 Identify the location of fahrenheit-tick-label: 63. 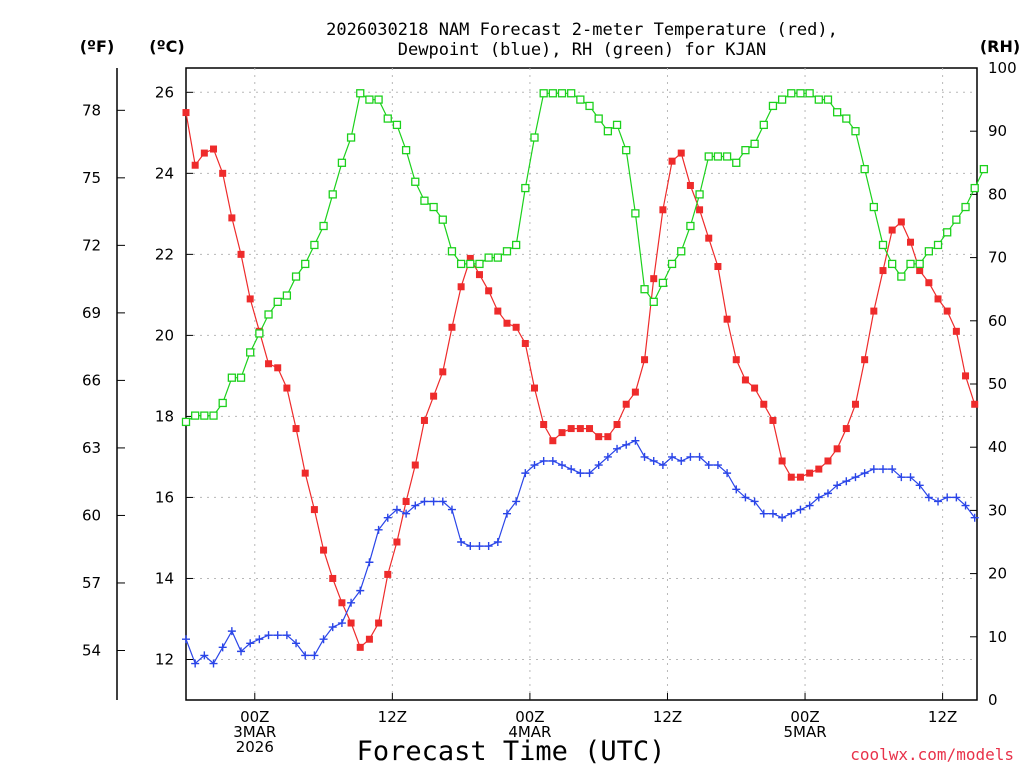
(91, 448).